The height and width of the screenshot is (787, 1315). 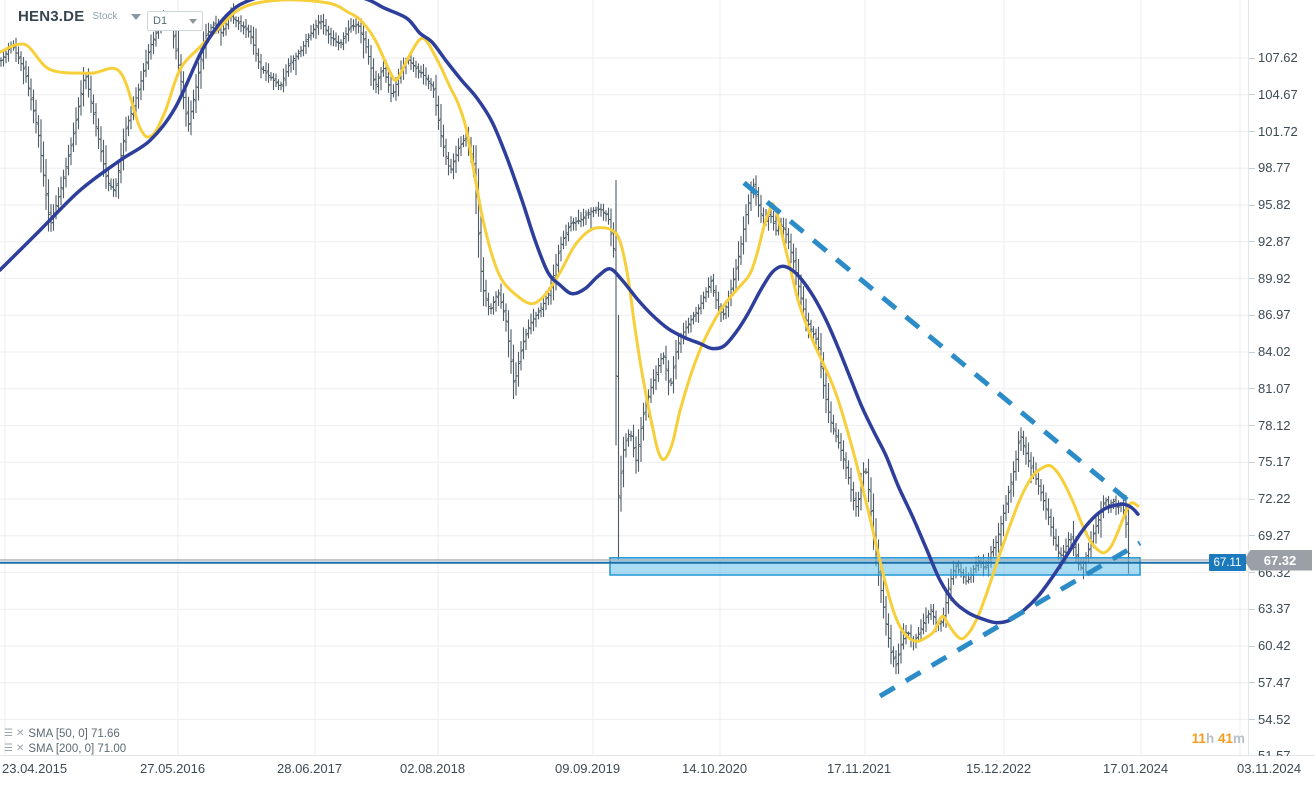 I want to click on date-tick-label: 27.05.2016, so click(x=173, y=768).